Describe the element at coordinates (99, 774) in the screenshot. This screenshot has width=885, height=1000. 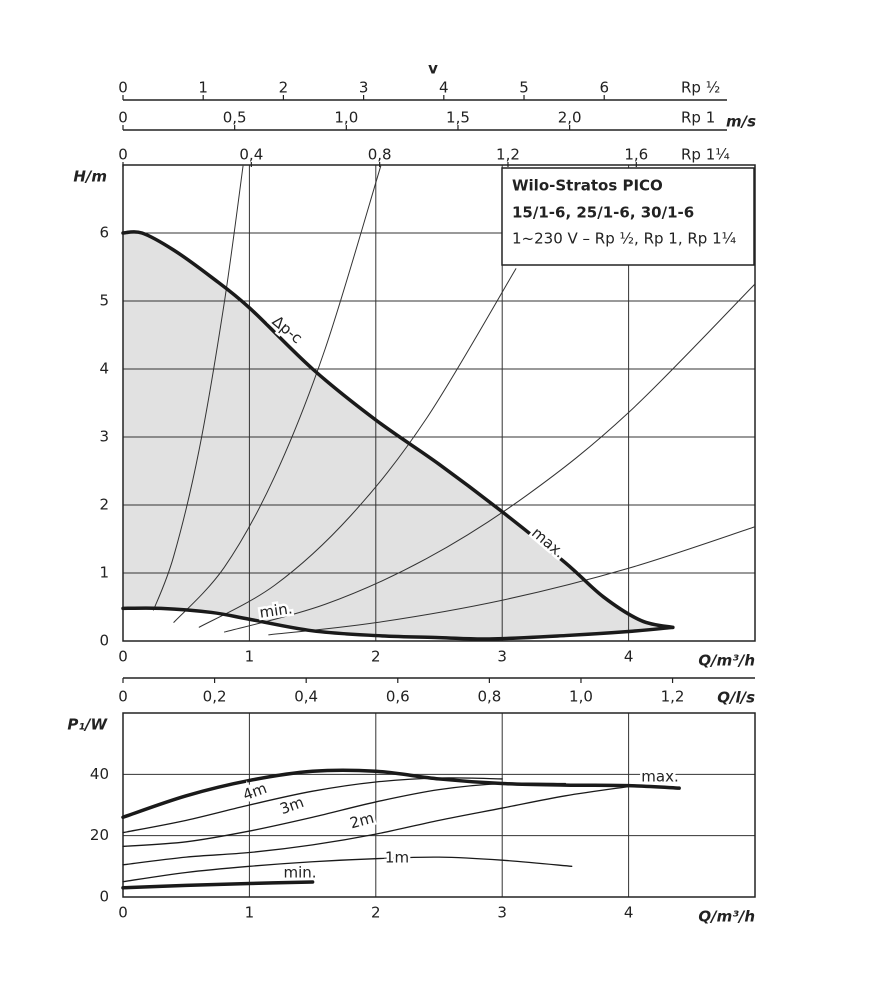
I see `y-tick-label: 40` at that location.